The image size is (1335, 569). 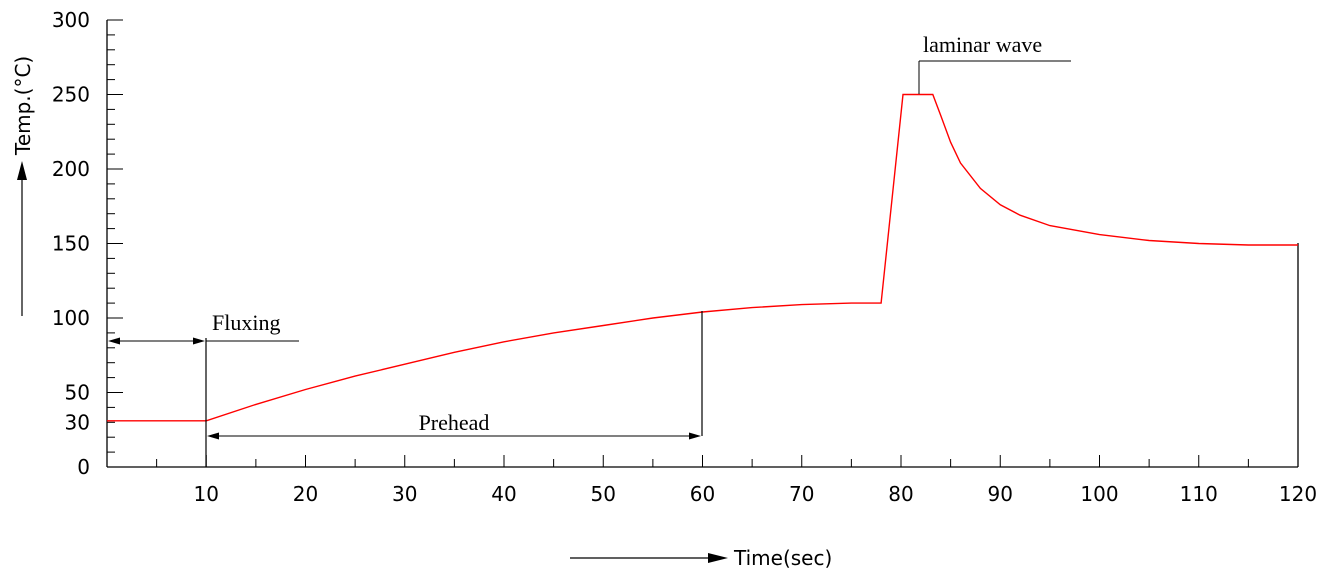 I want to click on x-tick-label: 110, so click(x=1199, y=494).